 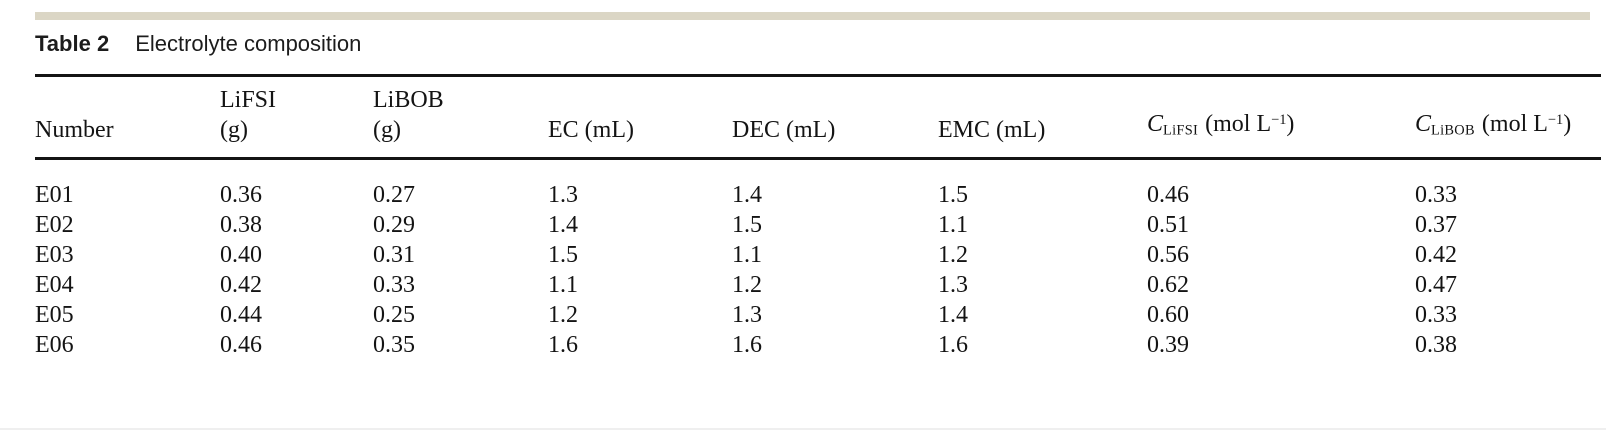 I want to click on header-label: DEC (mL), so click(x=784, y=130).